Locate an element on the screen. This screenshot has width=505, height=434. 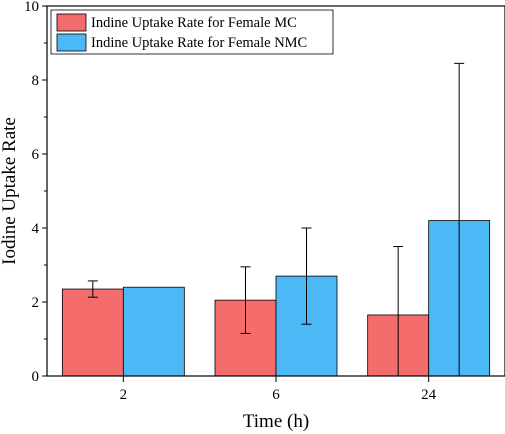
y-tick-label-8: 8 is located at coordinates (36, 81).